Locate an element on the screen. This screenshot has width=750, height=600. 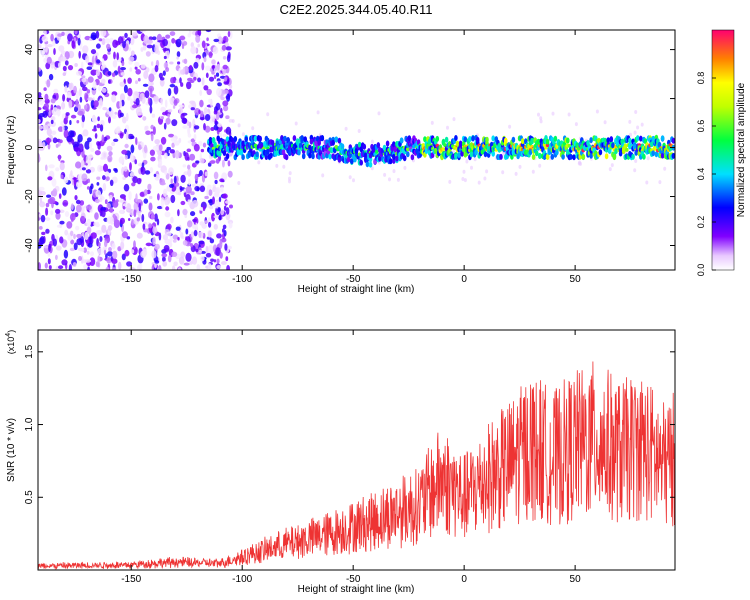
spectrogram-x-label: Height of straight line (km) is located at coordinates (356, 289).